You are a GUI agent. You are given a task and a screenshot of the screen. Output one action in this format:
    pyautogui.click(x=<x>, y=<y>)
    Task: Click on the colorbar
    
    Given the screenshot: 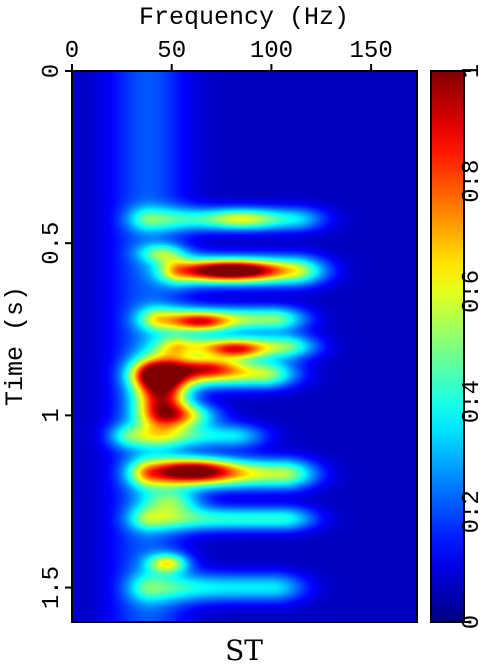 What is the action you would take?
    pyautogui.click(x=447, y=346)
    